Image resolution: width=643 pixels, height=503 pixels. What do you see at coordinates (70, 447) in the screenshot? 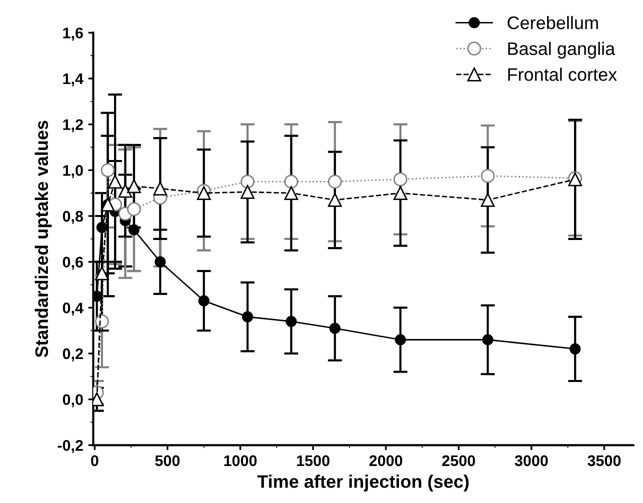
I see `y-tick-label: -0,2` at bounding box center [70, 447].